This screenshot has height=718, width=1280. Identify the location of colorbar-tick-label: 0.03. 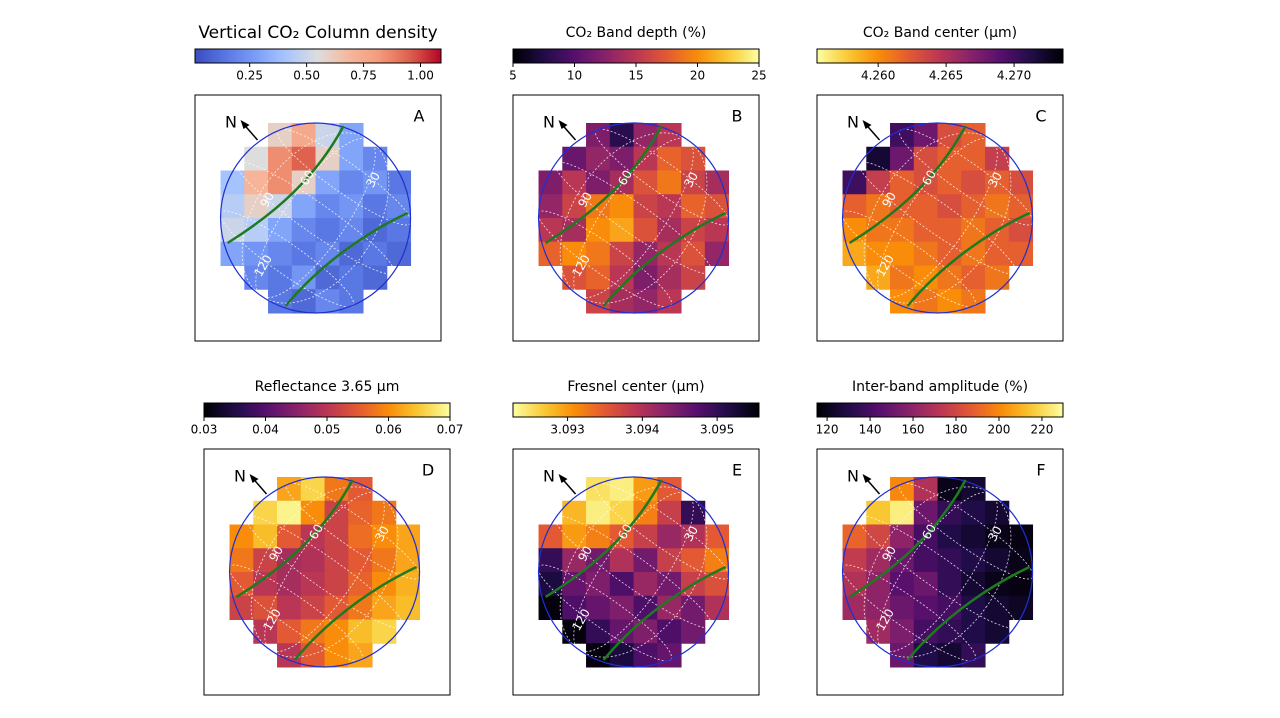
(204, 430).